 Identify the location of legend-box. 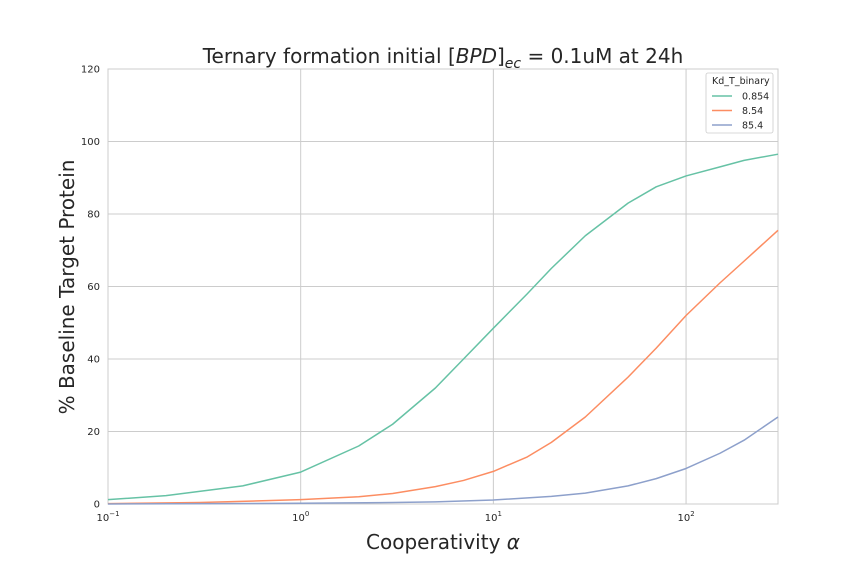
(739, 103).